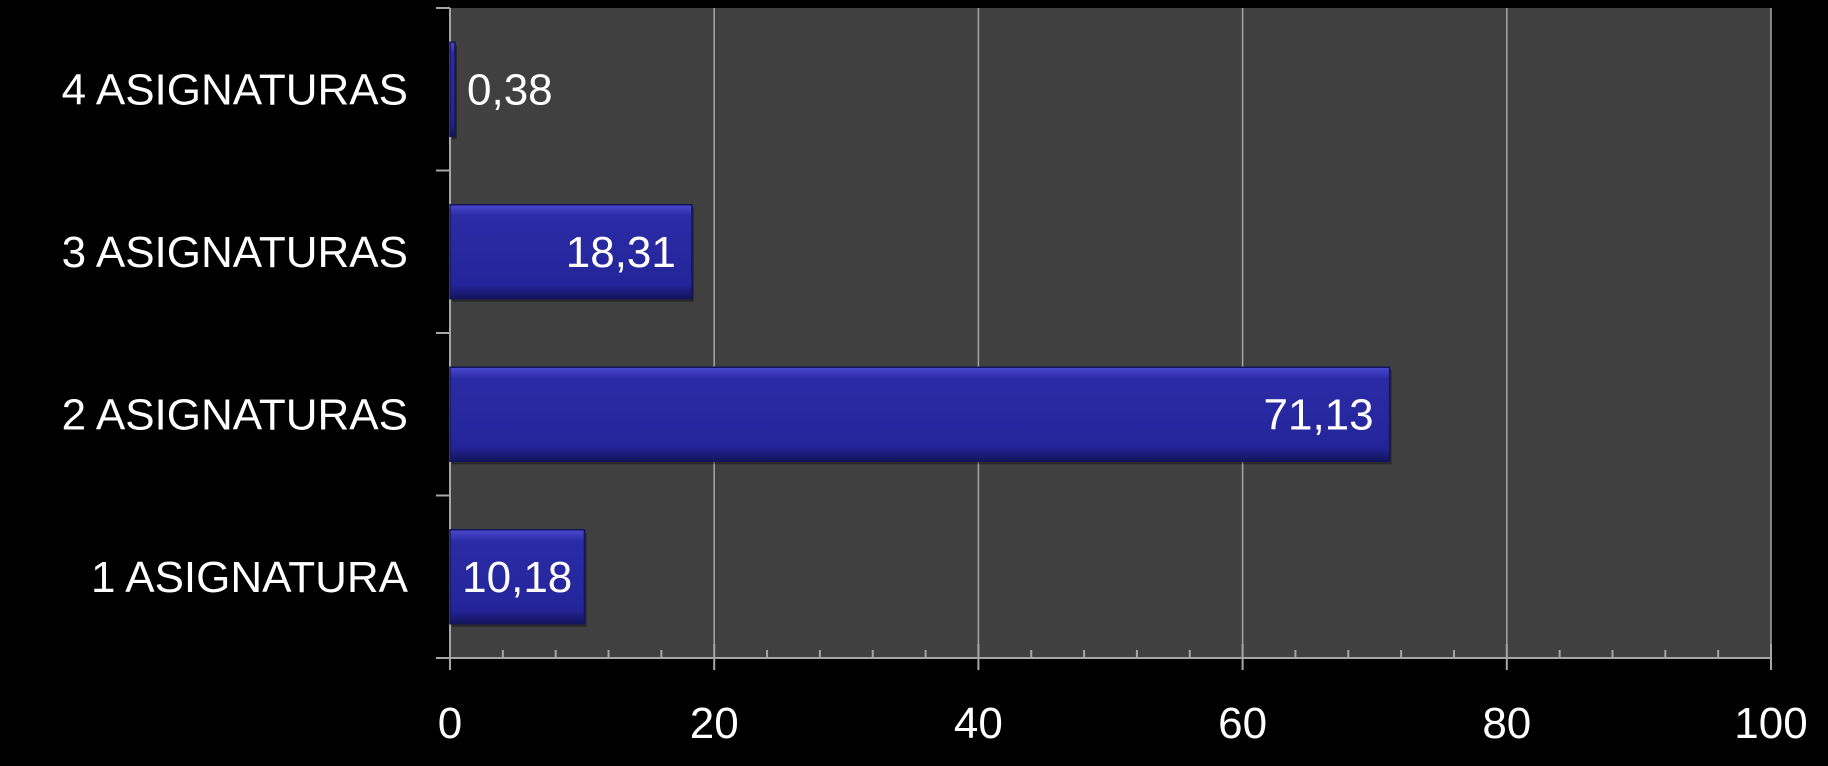 The height and width of the screenshot is (766, 1828). What do you see at coordinates (235, 414) in the screenshot?
I see `category-label: 2 ASIGNATURAS` at bounding box center [235, 414].